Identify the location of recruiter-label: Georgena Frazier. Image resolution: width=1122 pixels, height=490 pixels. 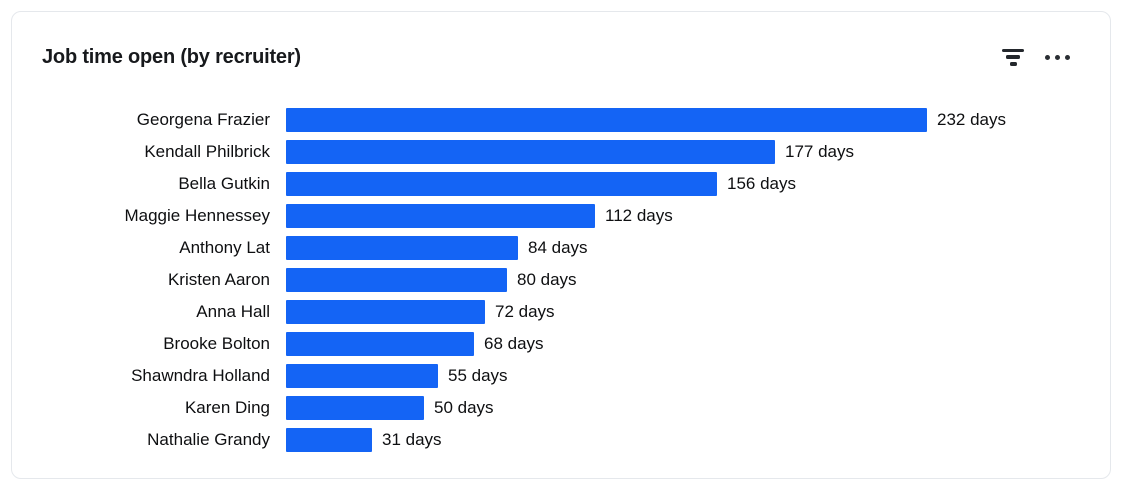
(203, 119).